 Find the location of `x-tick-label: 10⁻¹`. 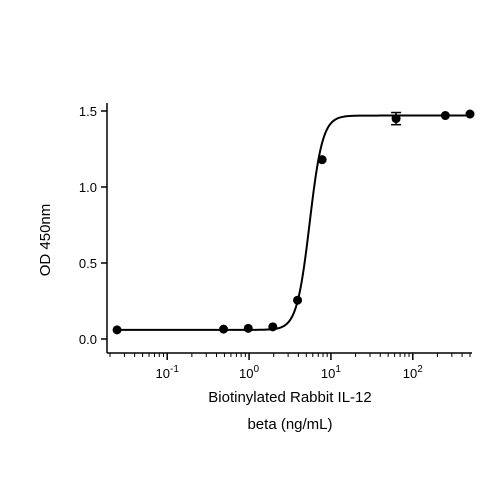

x-tick-label: 10⁻¹ is located at coordinates (168, 372).